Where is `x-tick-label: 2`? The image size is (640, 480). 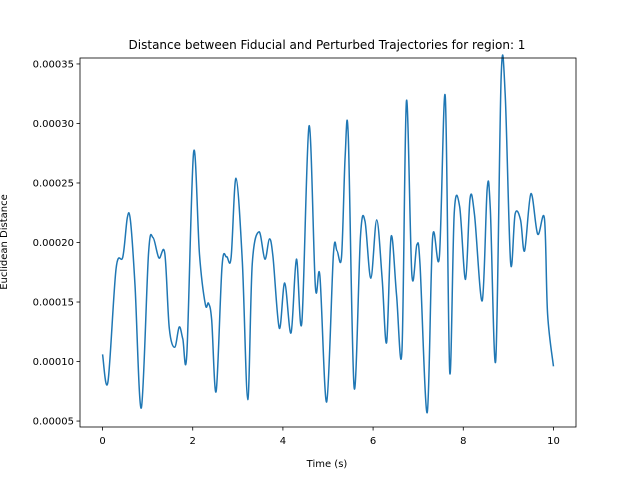 x-tick-label: 2 is located at coordinates (193, 441).